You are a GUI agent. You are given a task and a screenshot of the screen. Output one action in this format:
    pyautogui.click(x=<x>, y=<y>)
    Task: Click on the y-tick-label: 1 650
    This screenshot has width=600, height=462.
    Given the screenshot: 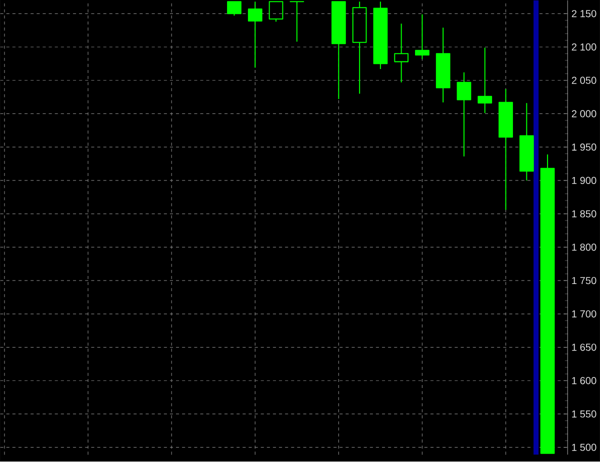 What is the action you would take?
    pyautogui.click(x=584, y=348)
    